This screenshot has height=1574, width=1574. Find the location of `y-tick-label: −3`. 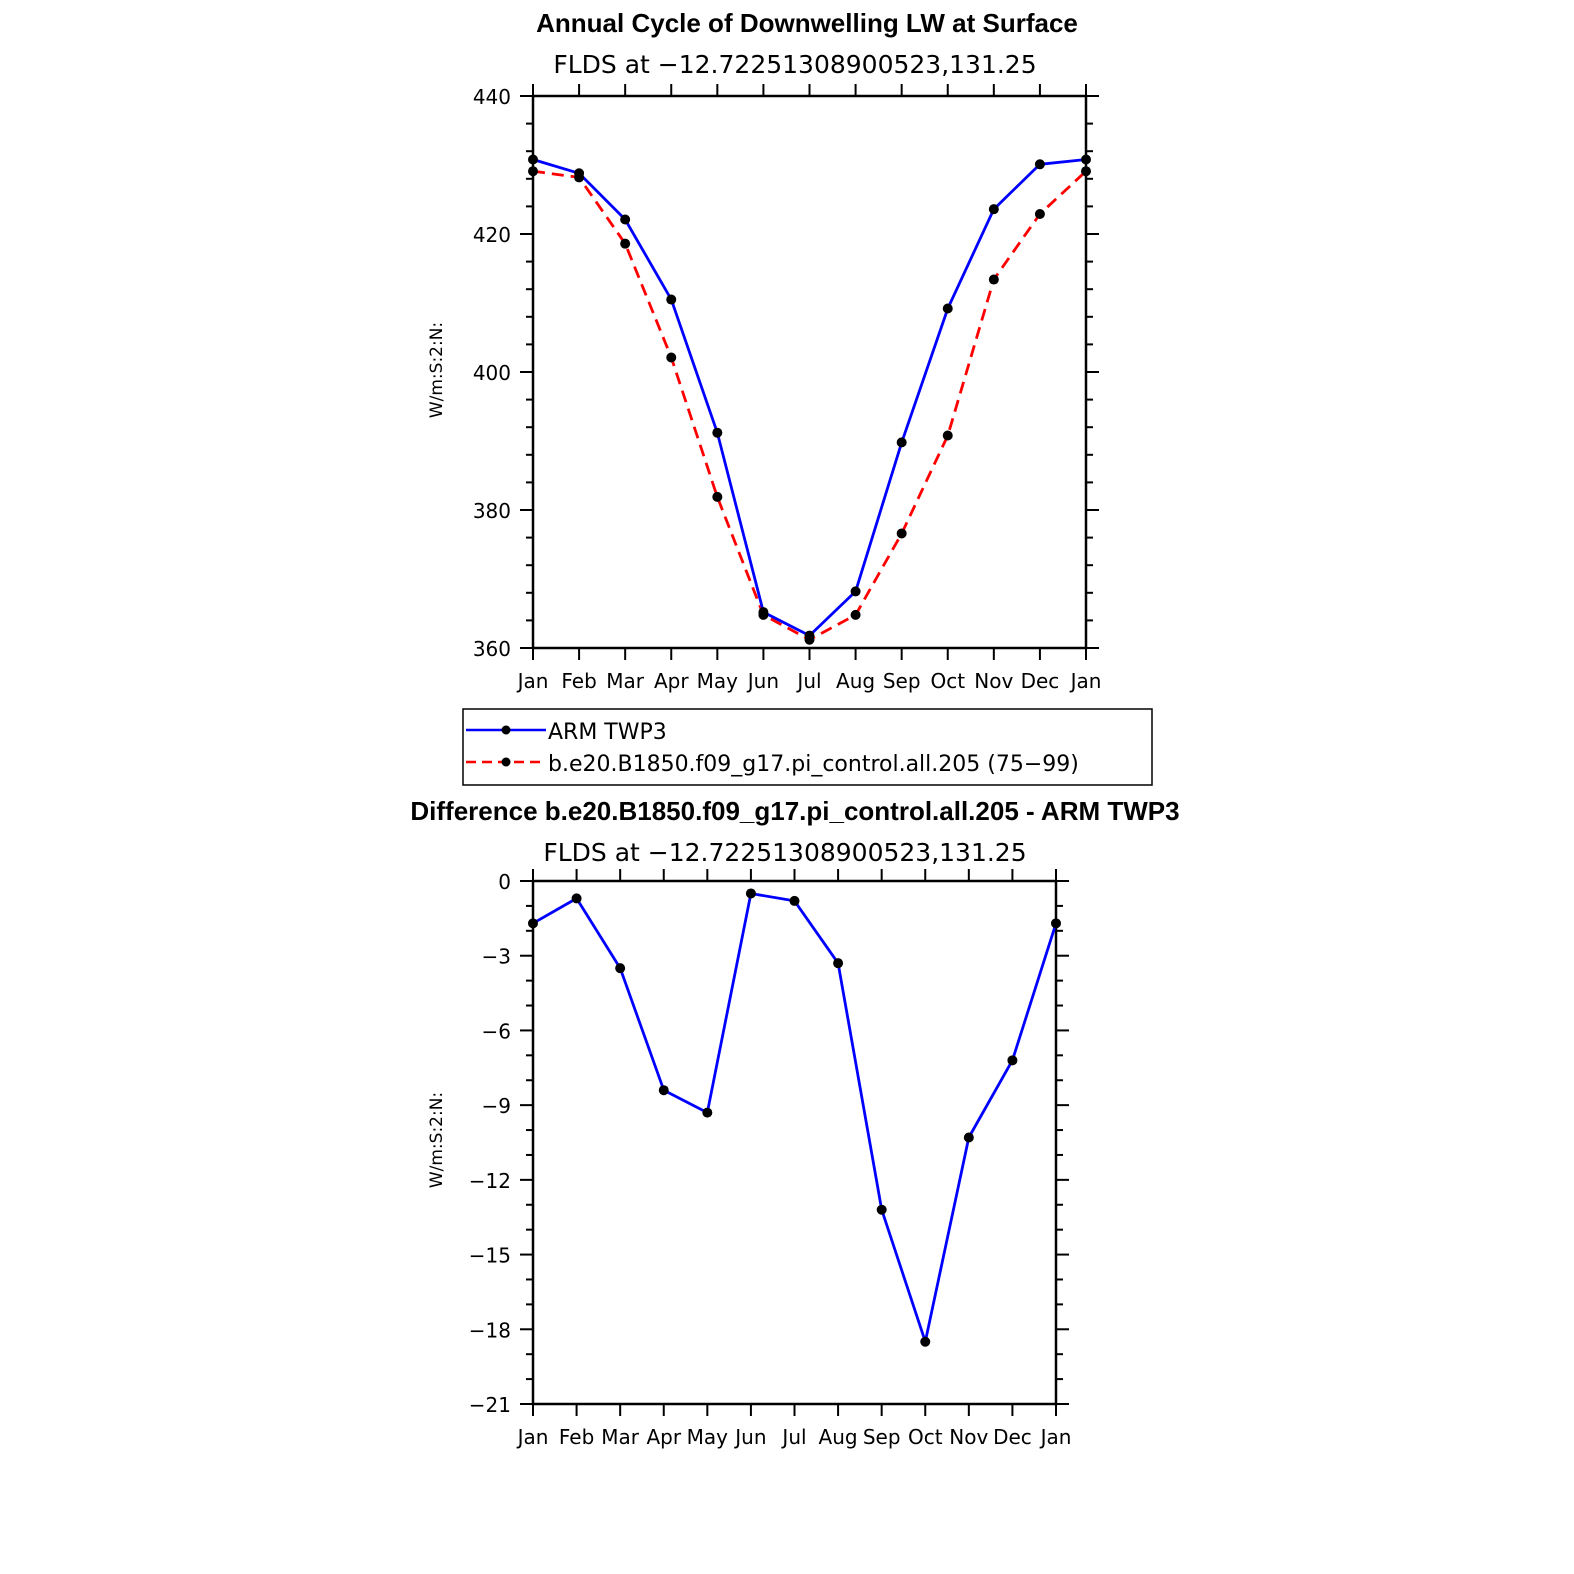

y-tick-label: −3 is located at coordinates (496, 957).